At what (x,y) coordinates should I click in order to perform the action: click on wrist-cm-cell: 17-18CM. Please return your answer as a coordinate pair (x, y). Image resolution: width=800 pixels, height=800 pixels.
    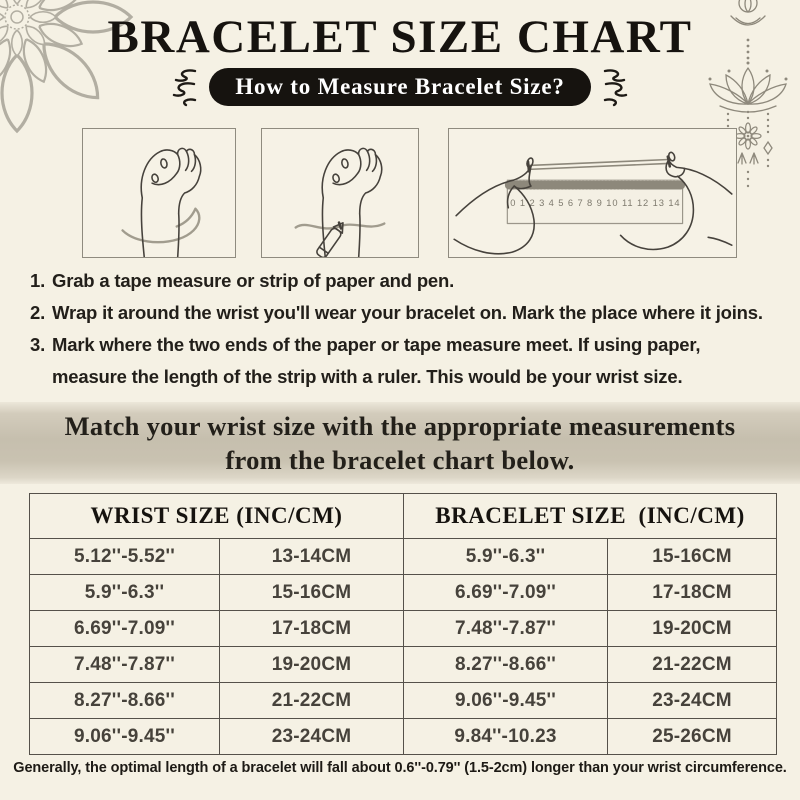
    Looking at the image, I should click on (311, 628).